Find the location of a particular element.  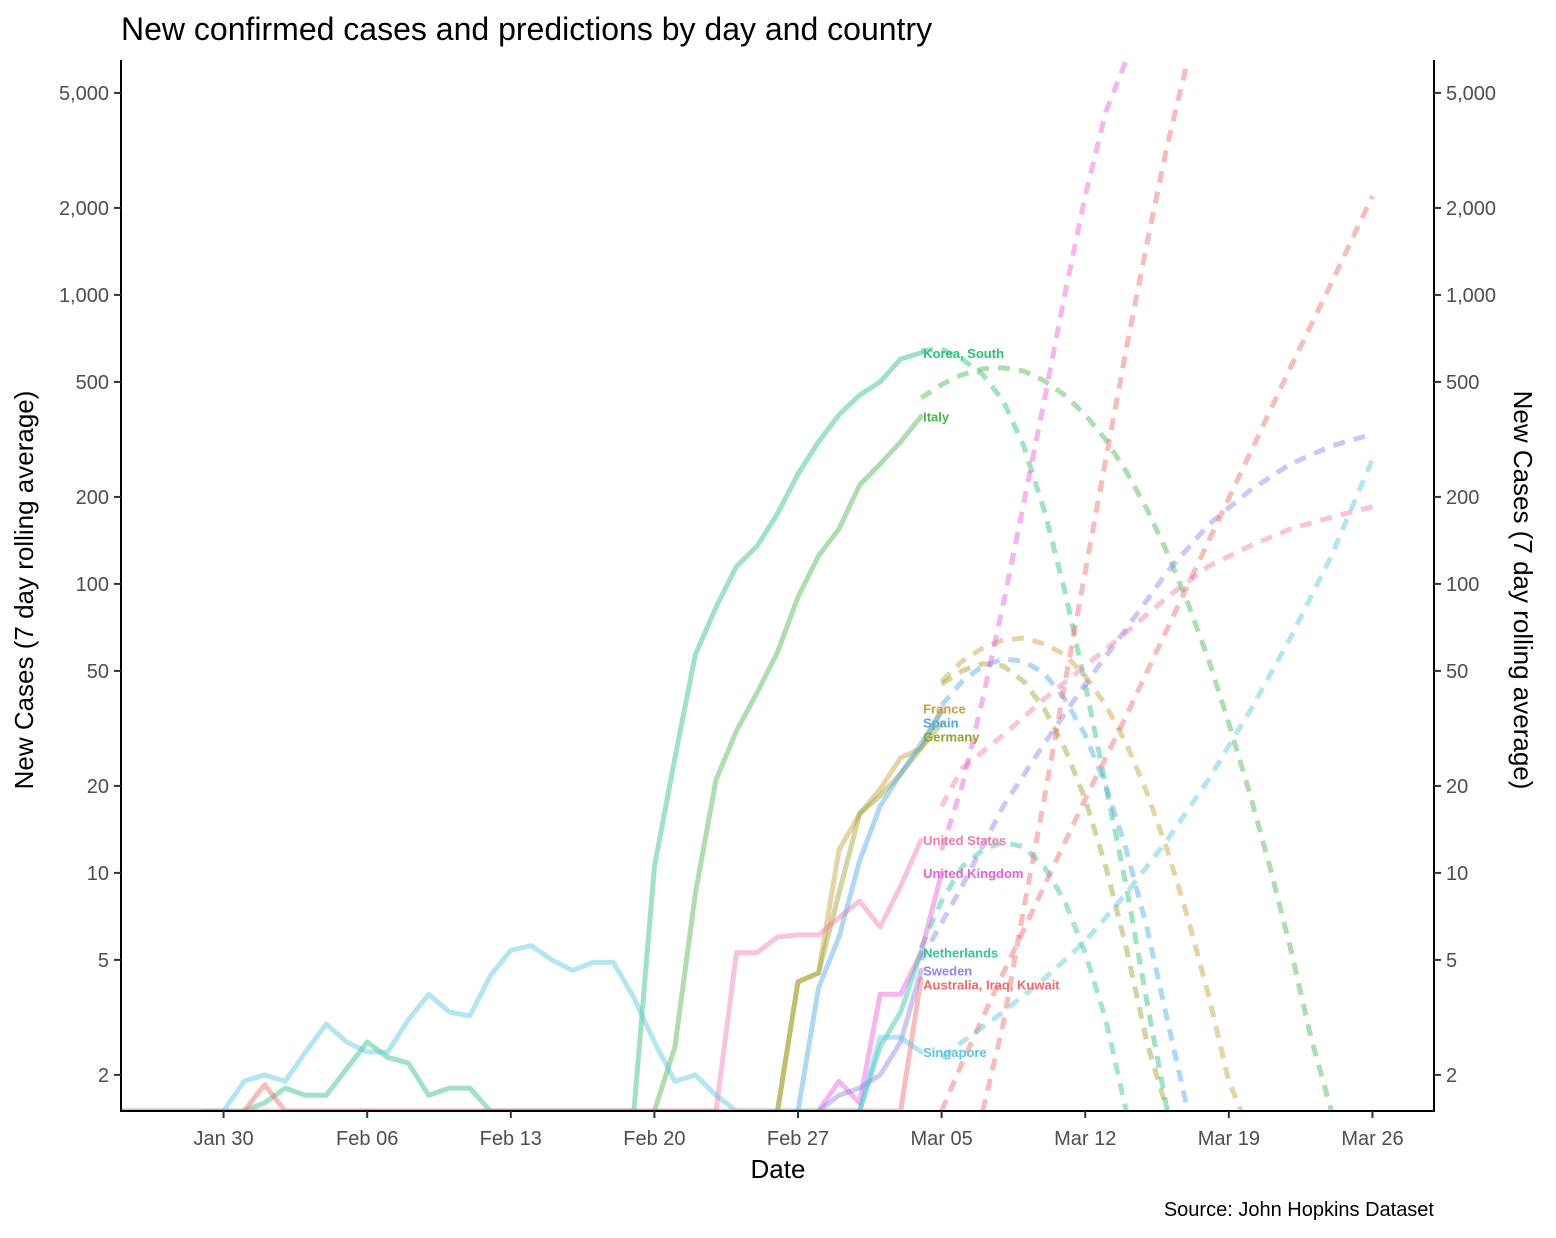

france-observed-line is located at coordinates (860, 908).